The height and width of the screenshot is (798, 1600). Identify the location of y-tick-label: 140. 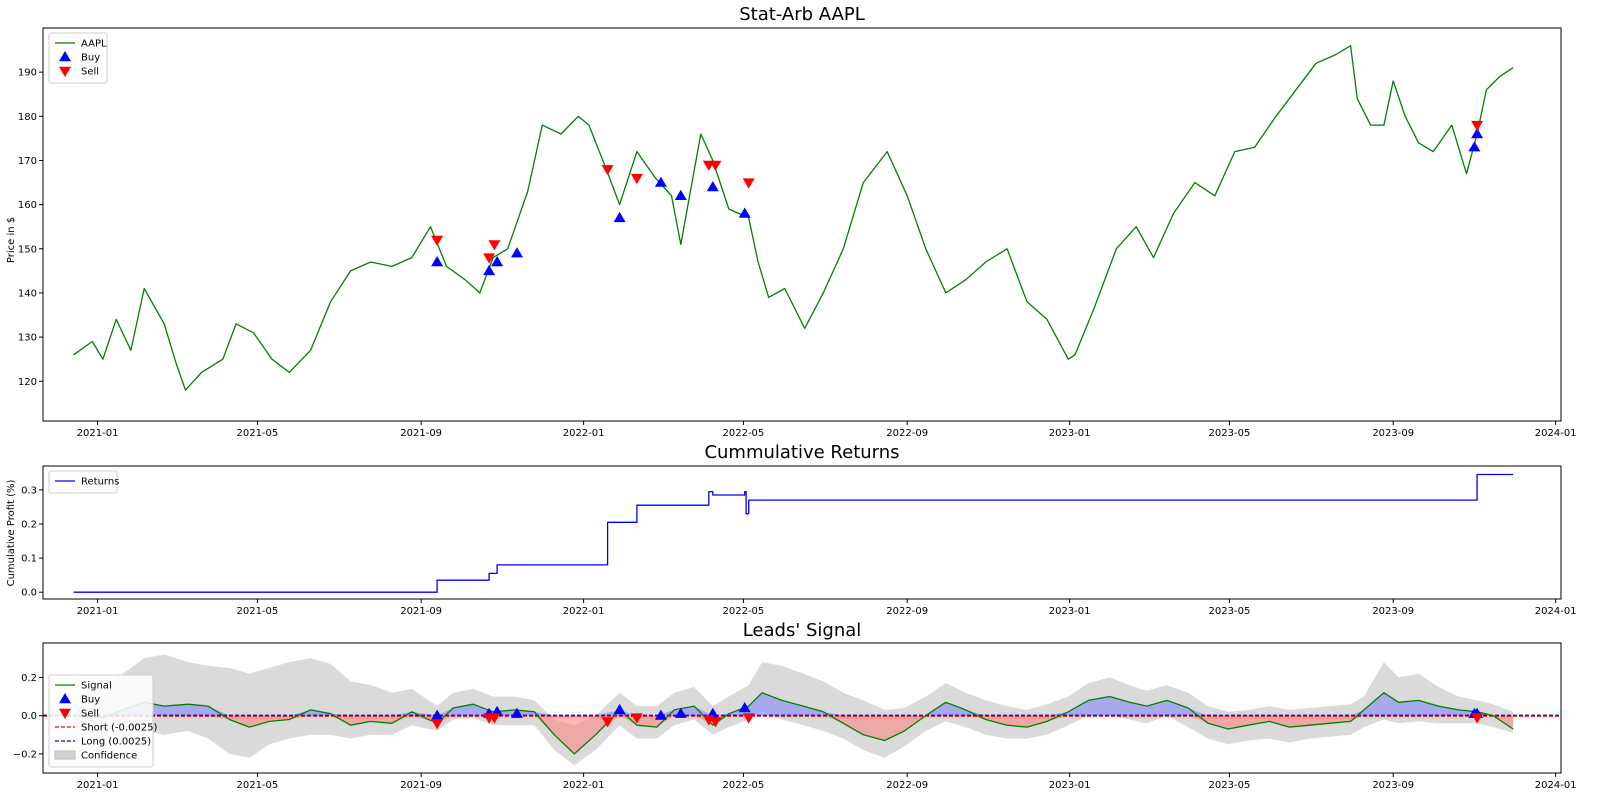
(27, 293).